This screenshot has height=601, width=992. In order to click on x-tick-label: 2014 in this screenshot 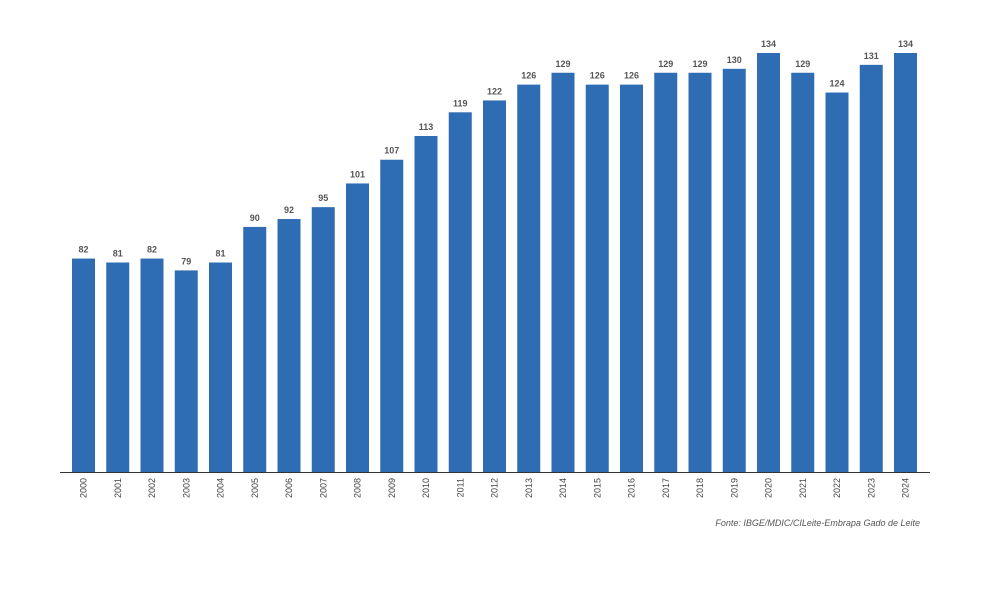, I will do `click(563, 488)`.